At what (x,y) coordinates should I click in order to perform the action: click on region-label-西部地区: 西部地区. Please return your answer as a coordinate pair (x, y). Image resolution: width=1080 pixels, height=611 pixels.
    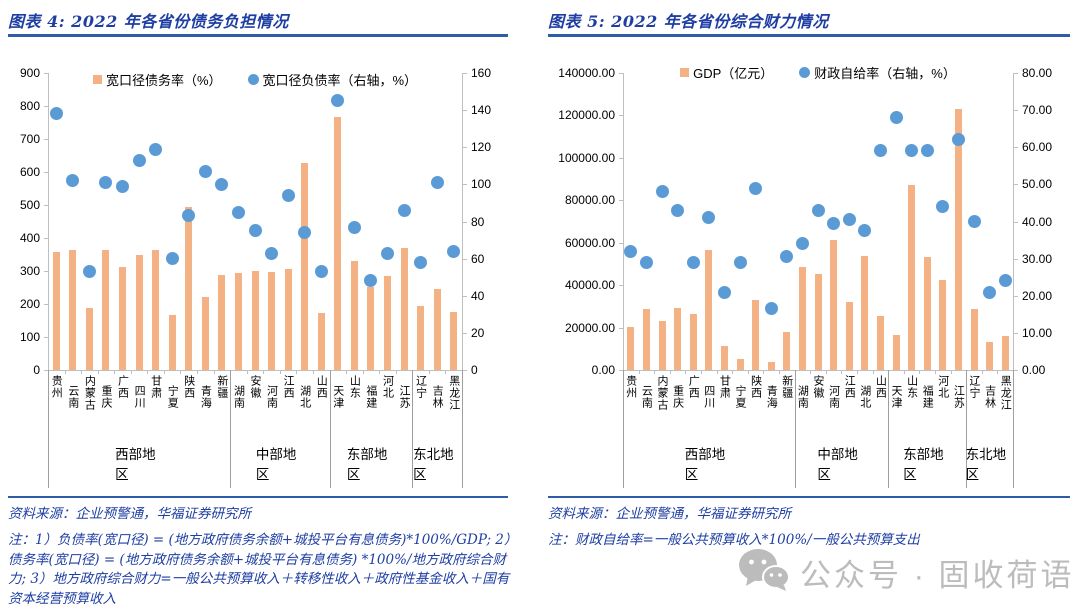
    Looking at the image, I should click on (135, 464).